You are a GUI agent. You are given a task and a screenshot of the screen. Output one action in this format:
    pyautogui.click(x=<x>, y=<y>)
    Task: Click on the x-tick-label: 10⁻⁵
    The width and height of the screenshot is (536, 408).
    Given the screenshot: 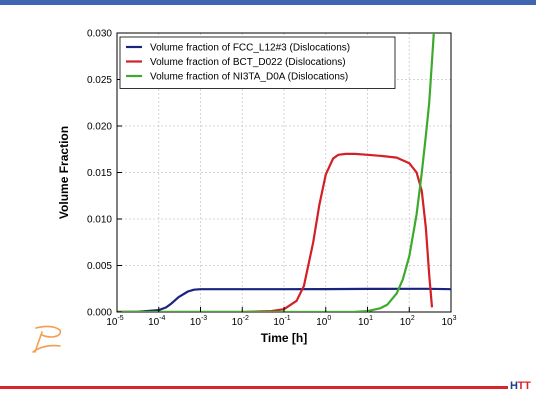 What is the action you would take?
    pyautogui.click(x=114, y=321)
    